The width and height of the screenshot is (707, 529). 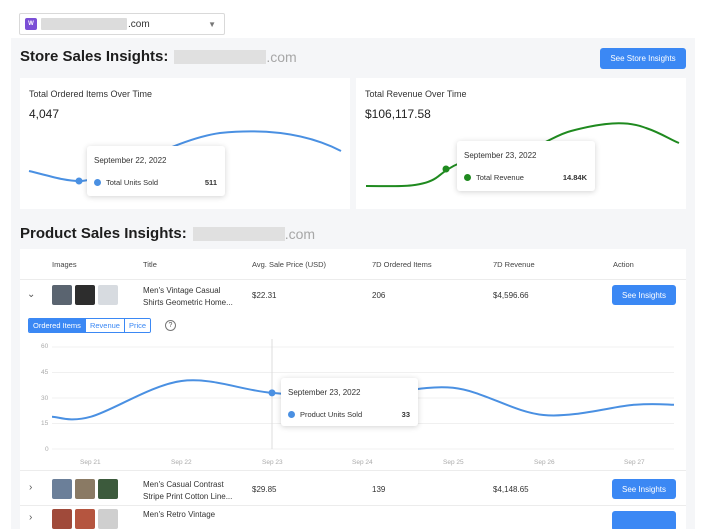 What do you see at coordinates (90, 462) in the screenshot?
I see `x-tick-label: Sep 21` at bounding box center [90, 462].